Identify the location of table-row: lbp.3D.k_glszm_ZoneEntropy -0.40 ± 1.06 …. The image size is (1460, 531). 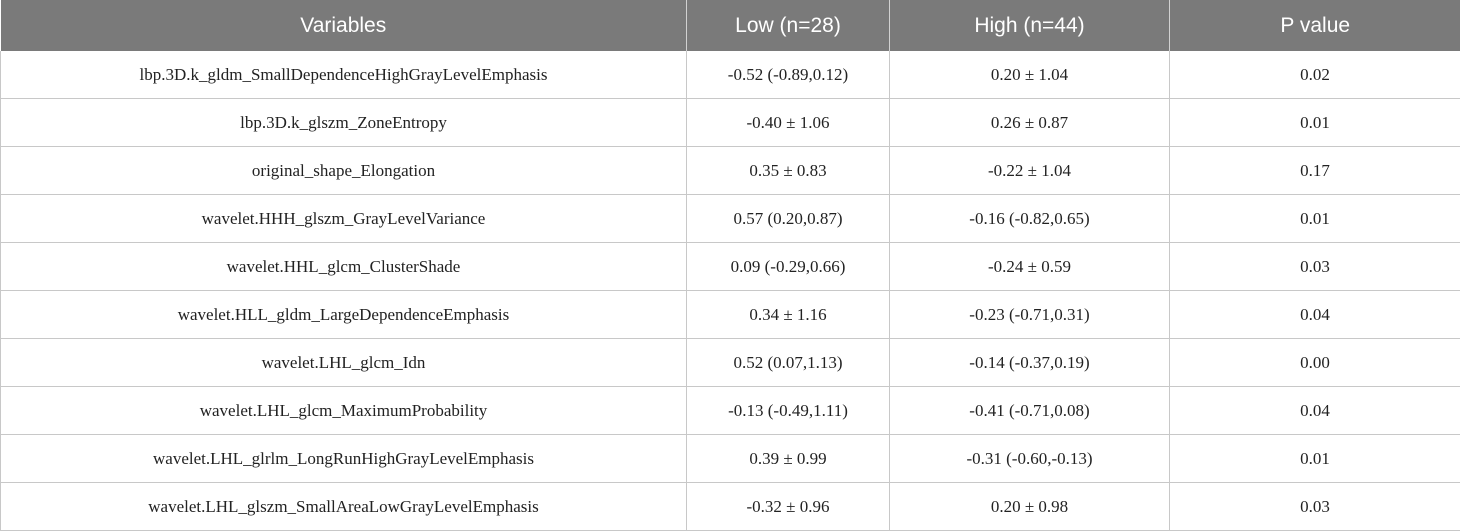
(730, 123).